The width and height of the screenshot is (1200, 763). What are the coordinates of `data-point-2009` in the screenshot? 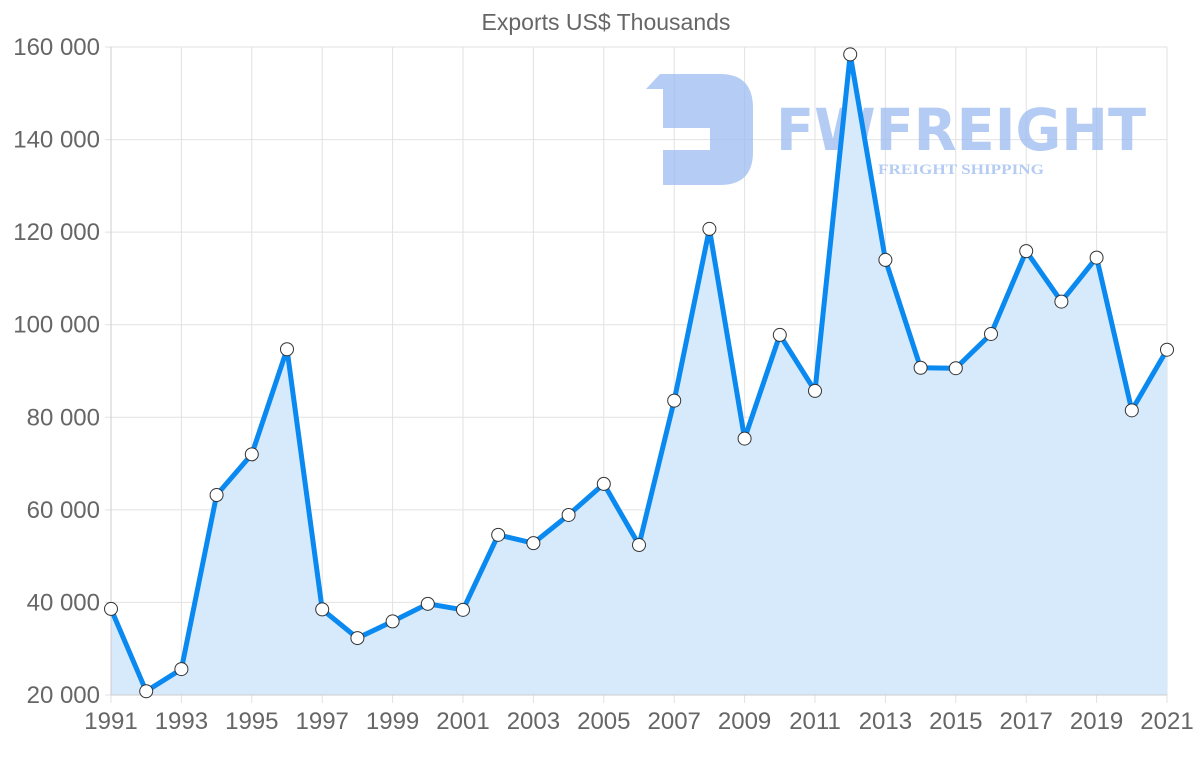 It's located at (744, 438).